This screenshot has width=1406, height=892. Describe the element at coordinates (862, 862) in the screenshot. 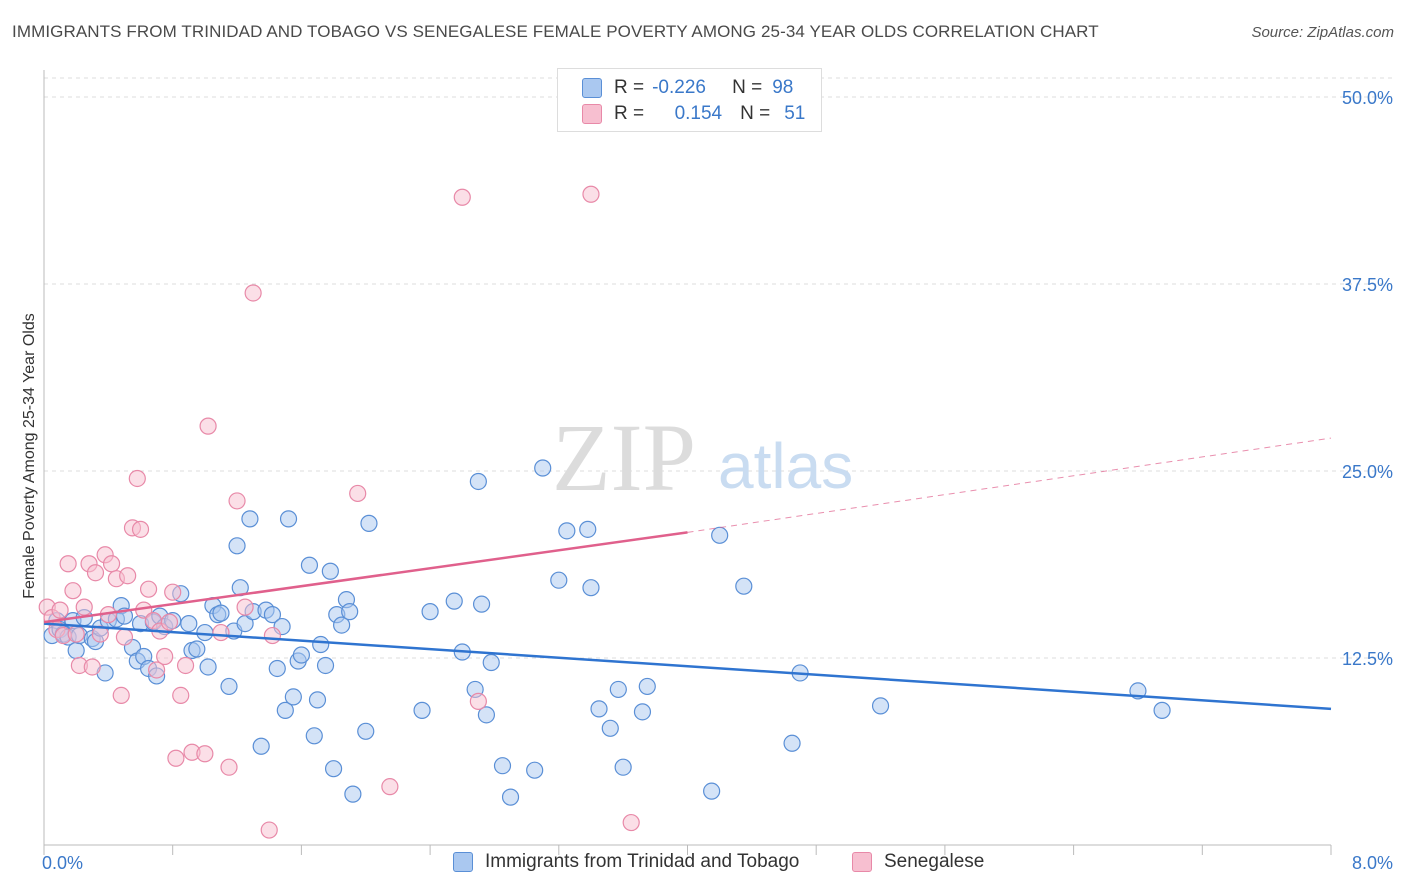

I see `series-swatch-pink` at that location.